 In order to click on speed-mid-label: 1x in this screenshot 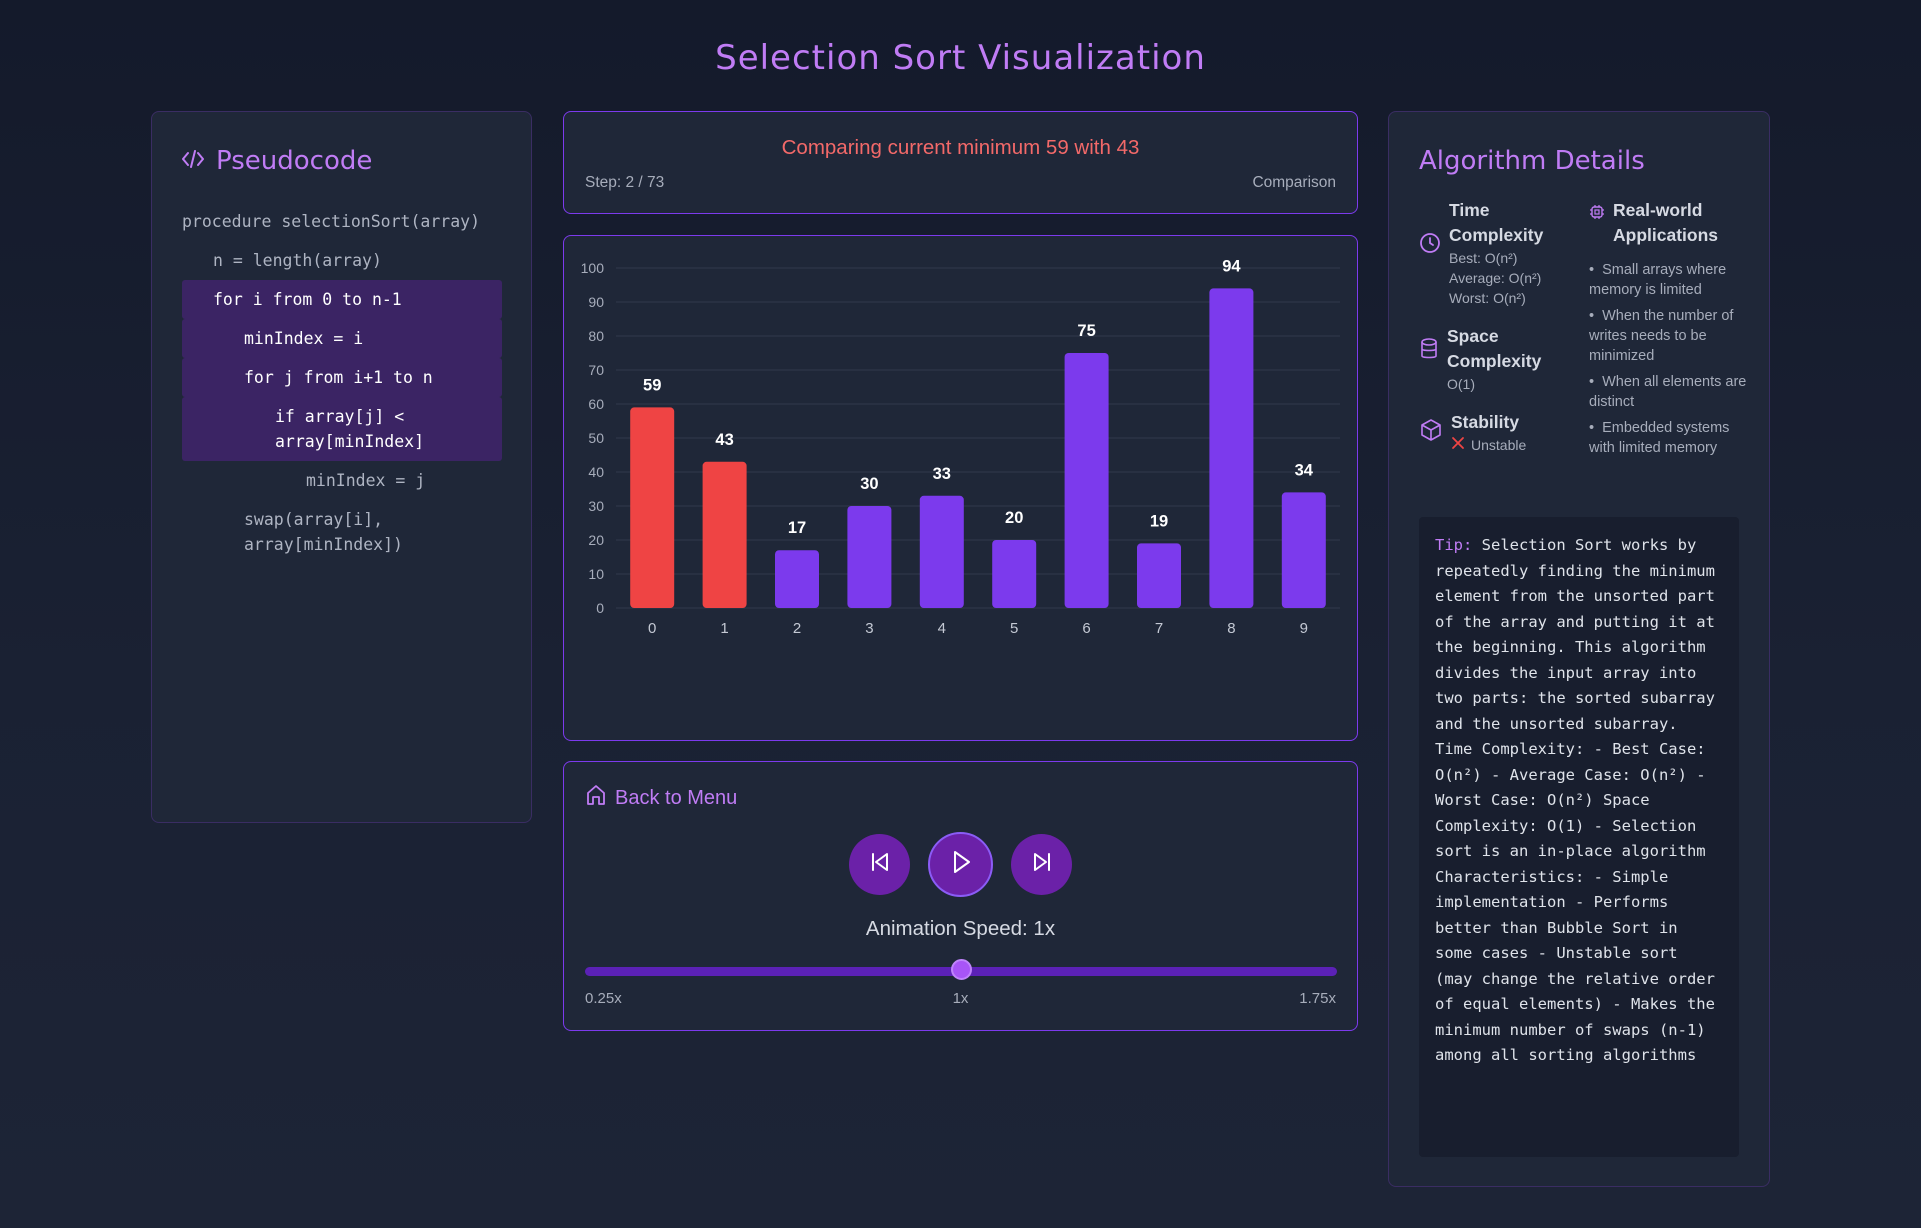, I will do `click(960, 998)`.